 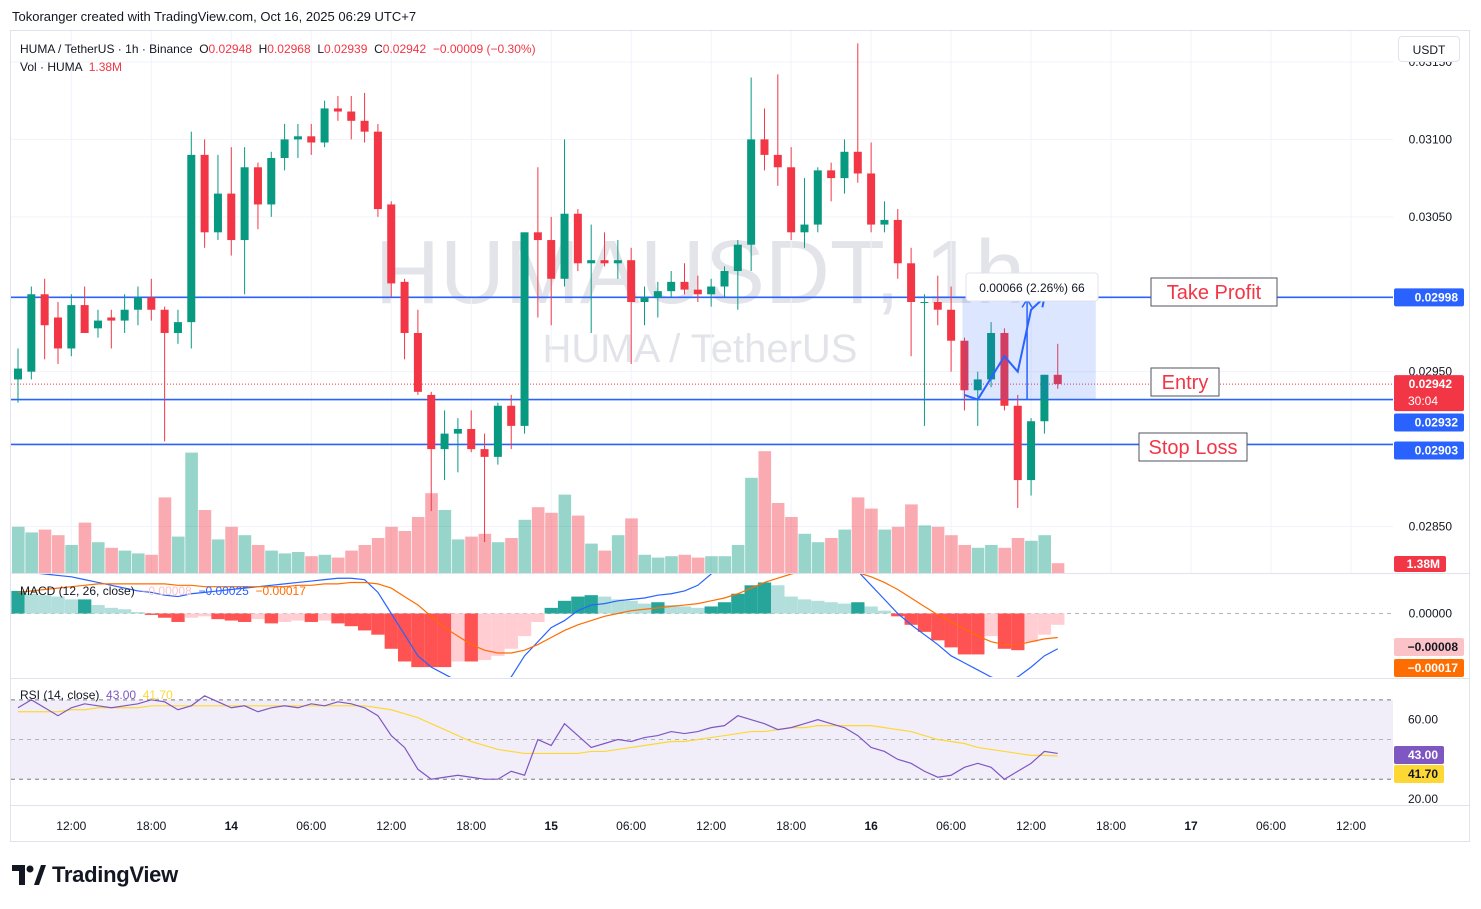 I want to click on close-value: 0.02942, so click(x=404, y=49).